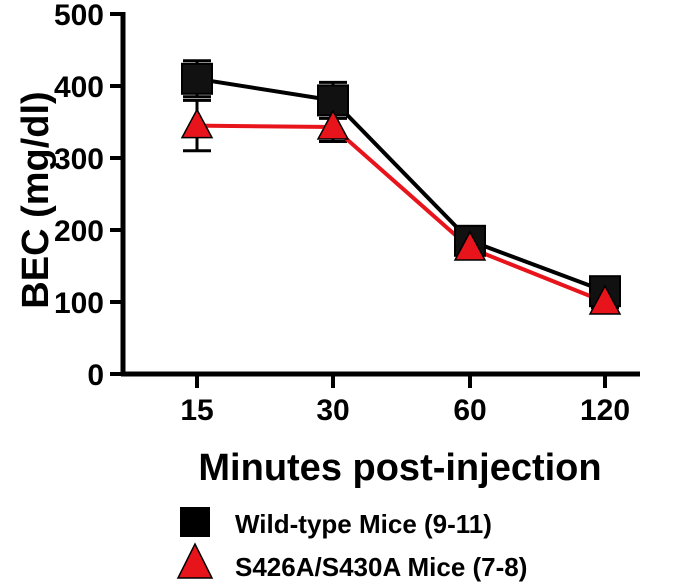 This screenshot has height=588, width=675. Describe the element at coordinates (88, 196) in the screenshot. I see `y-ticks: 0 100 200 300 400 500` at that location.